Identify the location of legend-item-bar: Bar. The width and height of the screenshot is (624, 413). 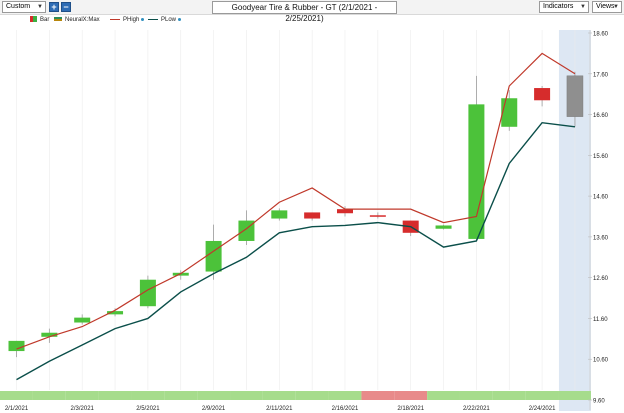
(39, 20).